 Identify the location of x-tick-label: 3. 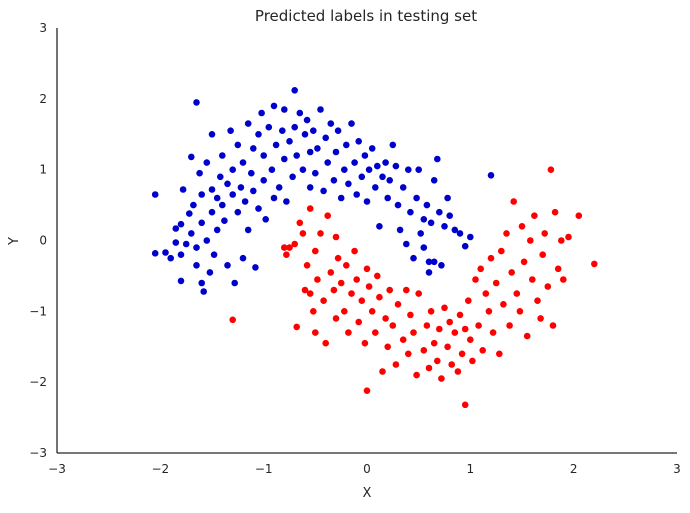
(677, 469).